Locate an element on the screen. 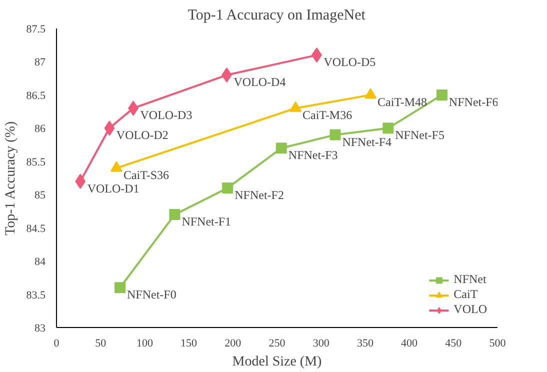 This screenshot has width=547, height=372. legend-label: CaiT is located at coordinates (466, 294).